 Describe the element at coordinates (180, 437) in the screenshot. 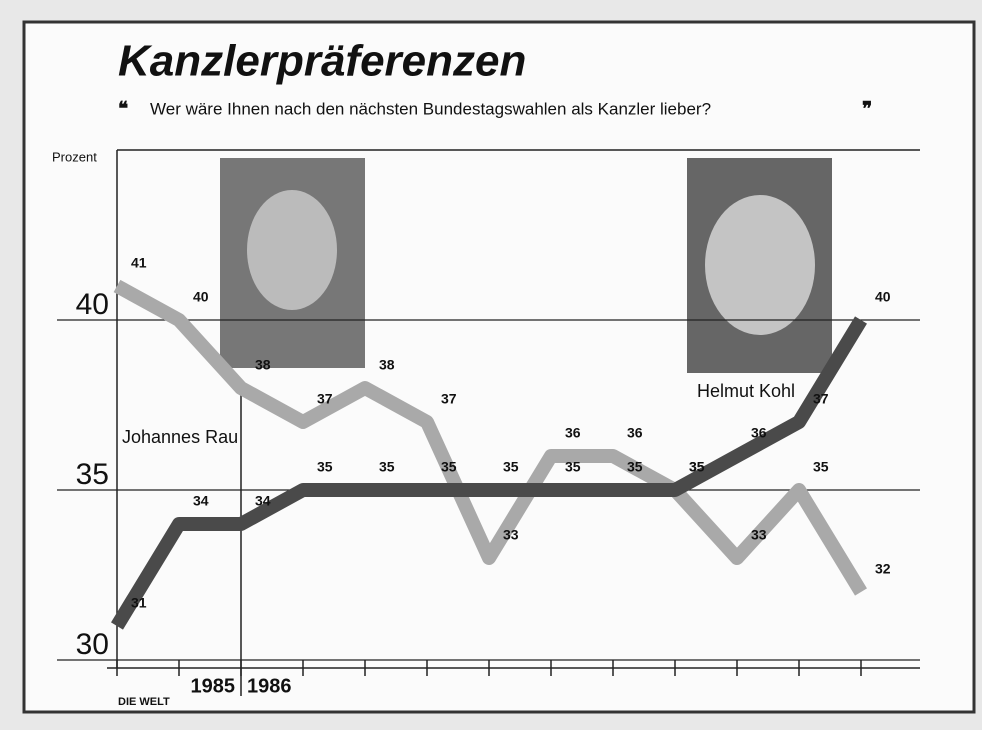

I see `legend-label: Johannes Rau` at that location.